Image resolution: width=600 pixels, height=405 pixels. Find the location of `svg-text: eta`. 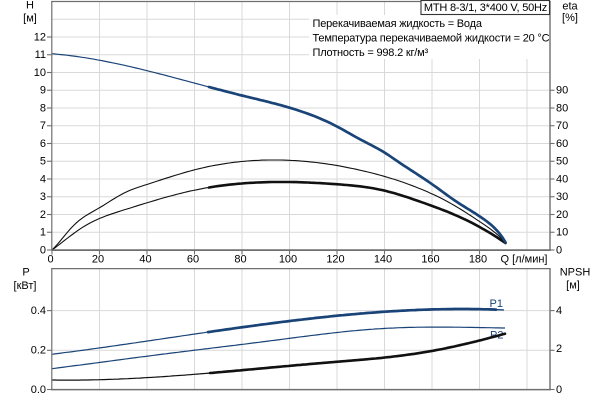

svg-text: eta is located at coordinates (570, 7).